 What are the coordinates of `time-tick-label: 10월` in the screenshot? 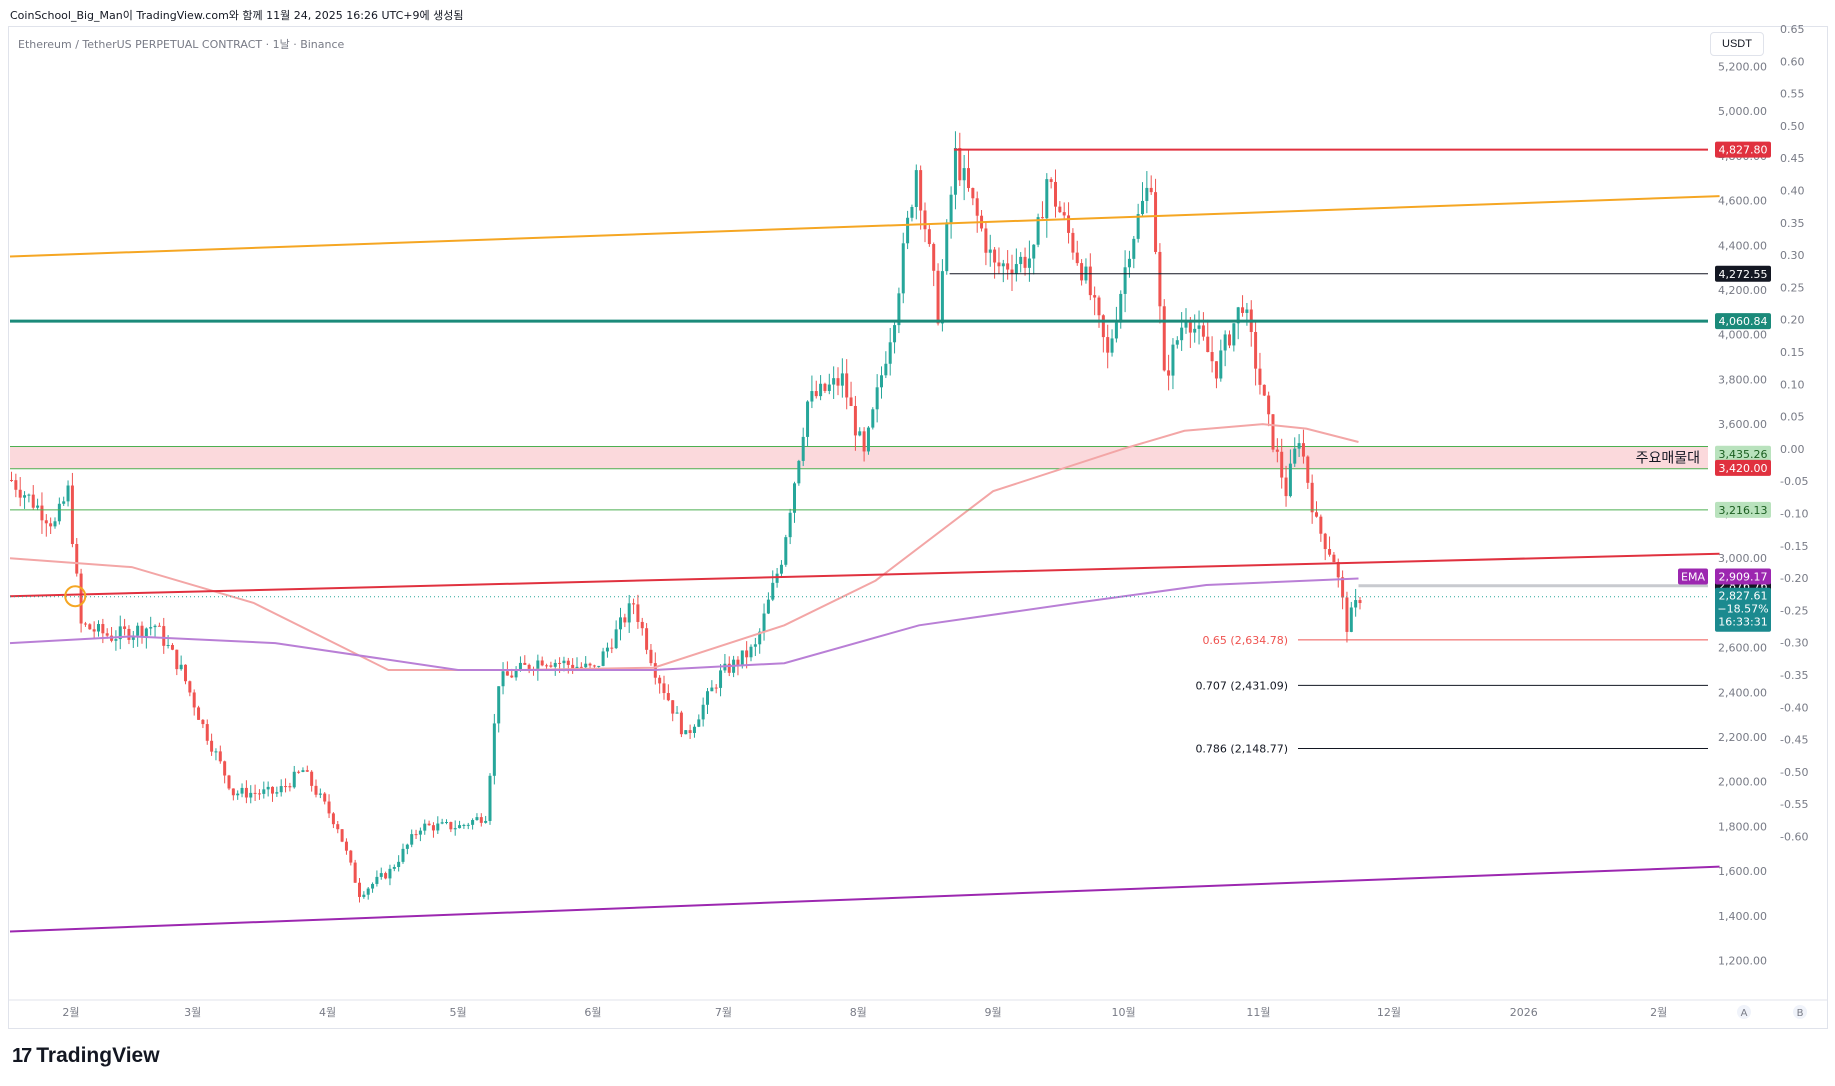 It's located at (1124, 1012).